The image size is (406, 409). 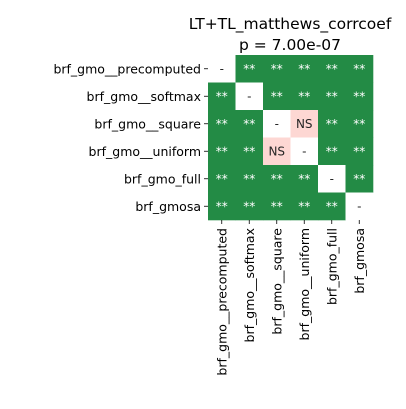 What do you see at coordinates (290, 45) in the screenshot?
I see `chart-subtitle: p = 7.00e-07` at bounding box center [290, 45].